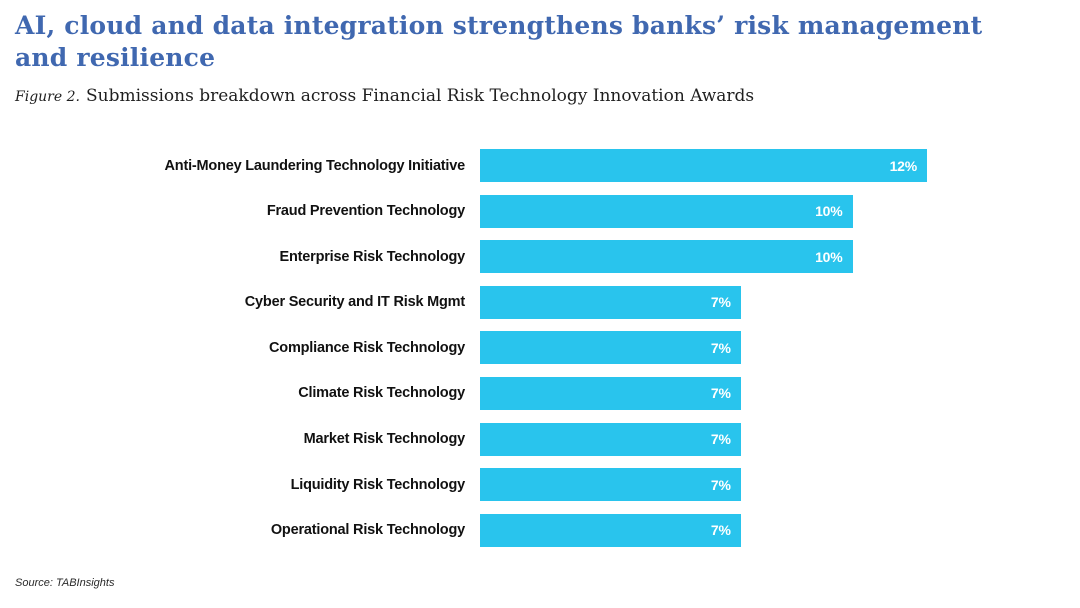  I want to click on category-label: Market Risk Technology, so click(384, 439).